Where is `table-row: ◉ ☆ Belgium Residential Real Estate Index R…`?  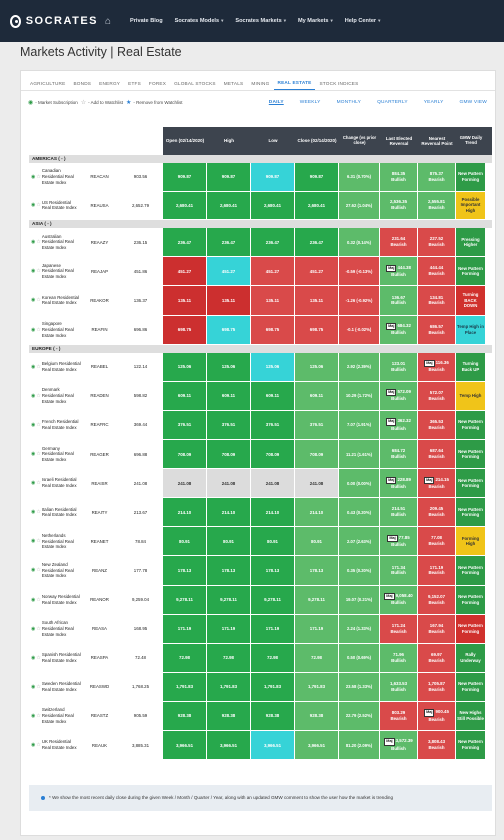 table-row: ◉ ☆ Belgium Residential Real Estate Index R… is located at coordinates (260, 367).